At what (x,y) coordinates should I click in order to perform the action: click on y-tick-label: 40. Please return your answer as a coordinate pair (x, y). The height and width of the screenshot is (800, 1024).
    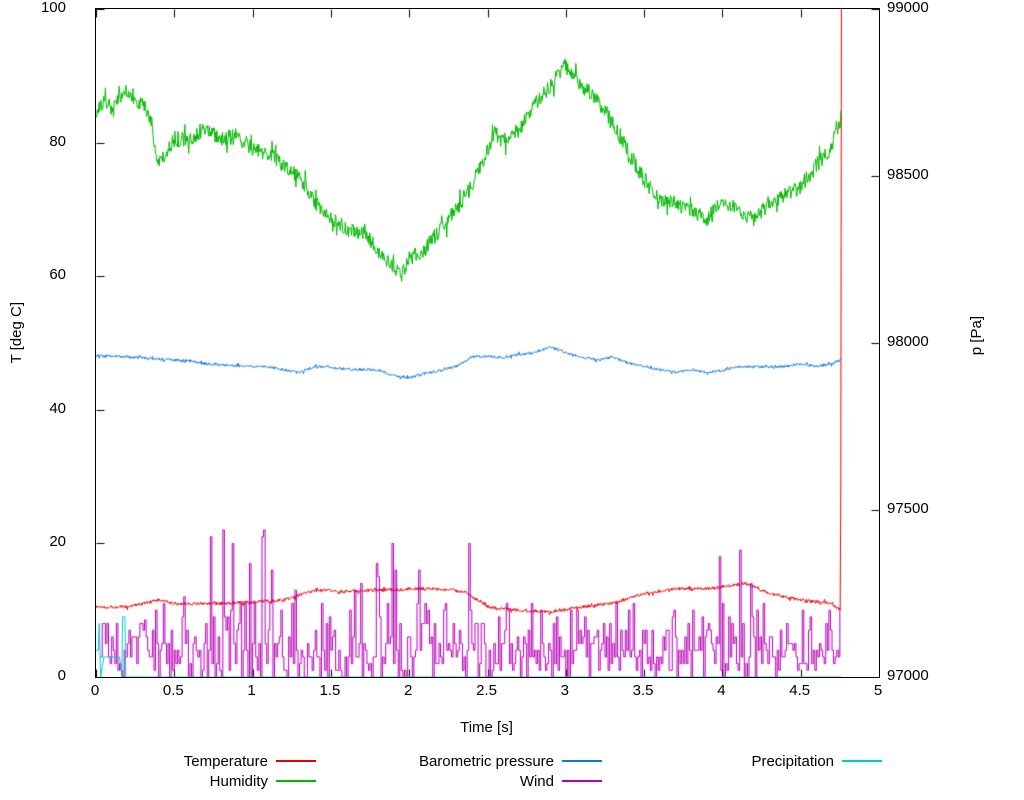
    Looking at the image, I should click on (57, 408).